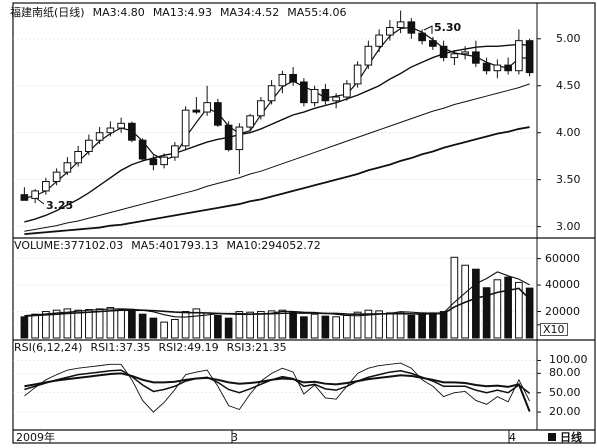 Image resolution: width=597 pixels, height=448 pixels. I want to click on volume-tick-label: 40000, so click(562, 285).